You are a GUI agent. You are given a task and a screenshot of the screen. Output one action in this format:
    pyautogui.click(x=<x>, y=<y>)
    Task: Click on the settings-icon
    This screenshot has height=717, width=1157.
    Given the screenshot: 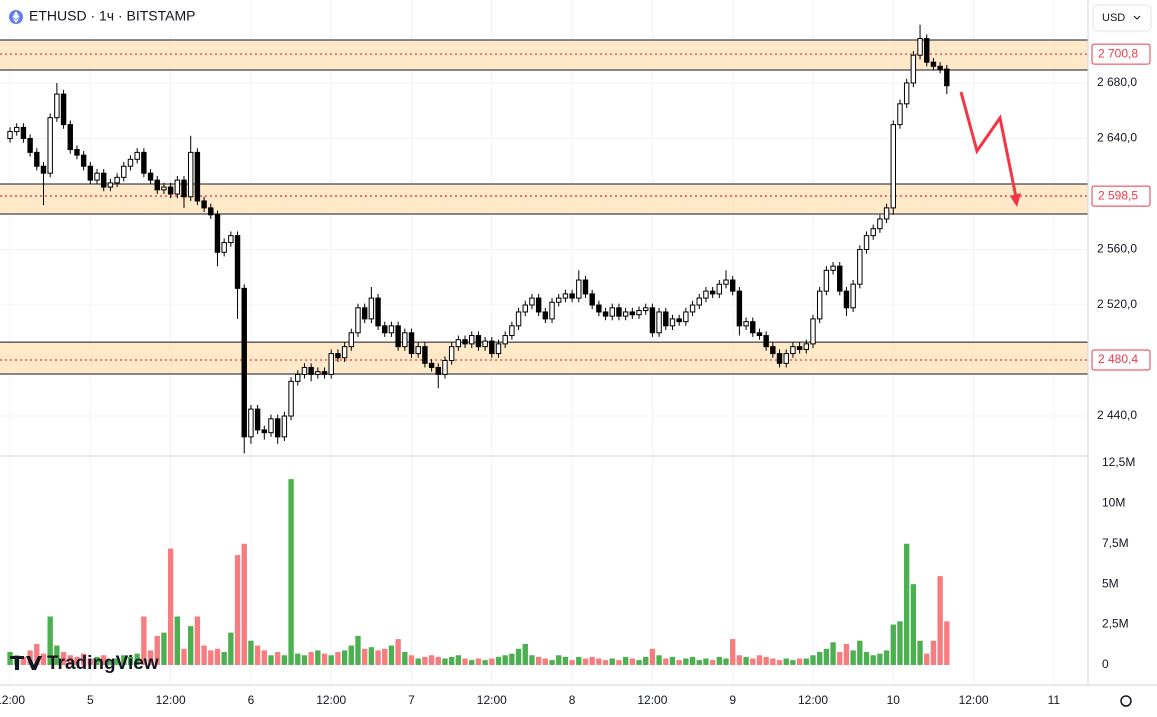 What is the action you would take?
    pyautogui.click(x=1126, y=701)
    